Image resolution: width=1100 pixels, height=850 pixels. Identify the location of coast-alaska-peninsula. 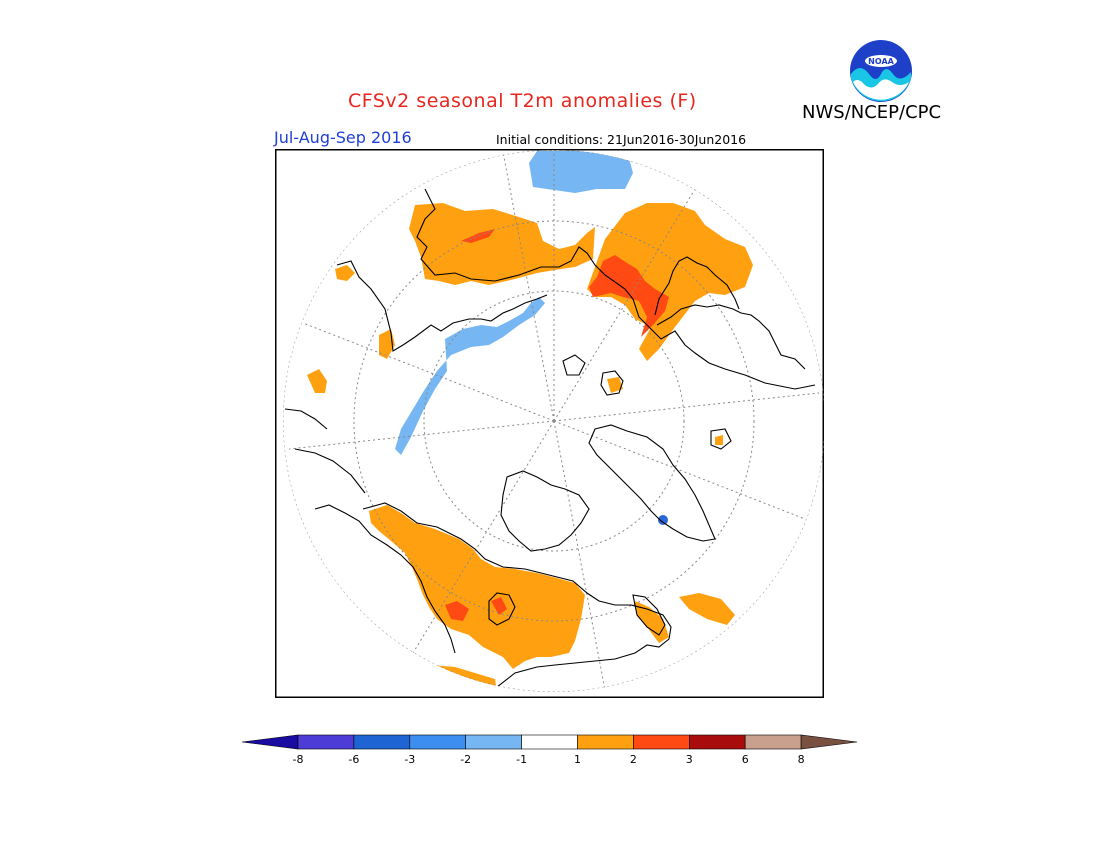
(330, 471).